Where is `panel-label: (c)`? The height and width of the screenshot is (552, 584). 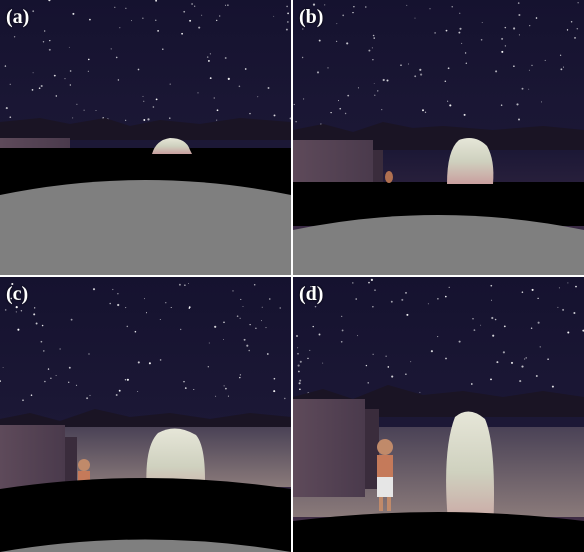
panel-label: (c) is located at coordinates (17, 294).